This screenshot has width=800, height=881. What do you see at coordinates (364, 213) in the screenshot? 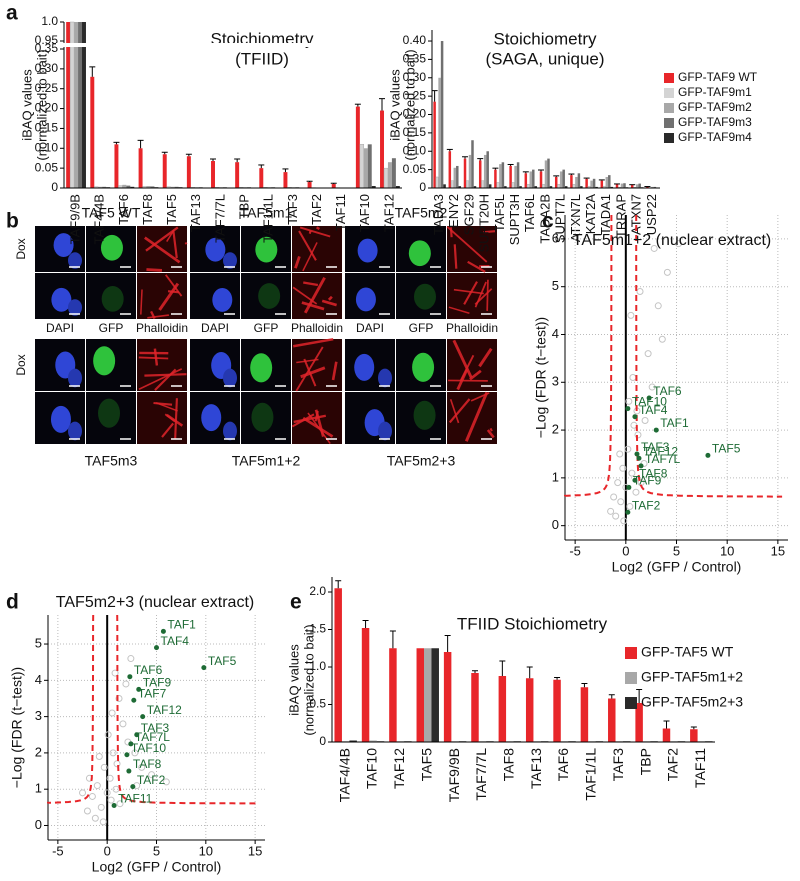
I see `x-tick-label: TAF10` at bounding box center [364, 213].